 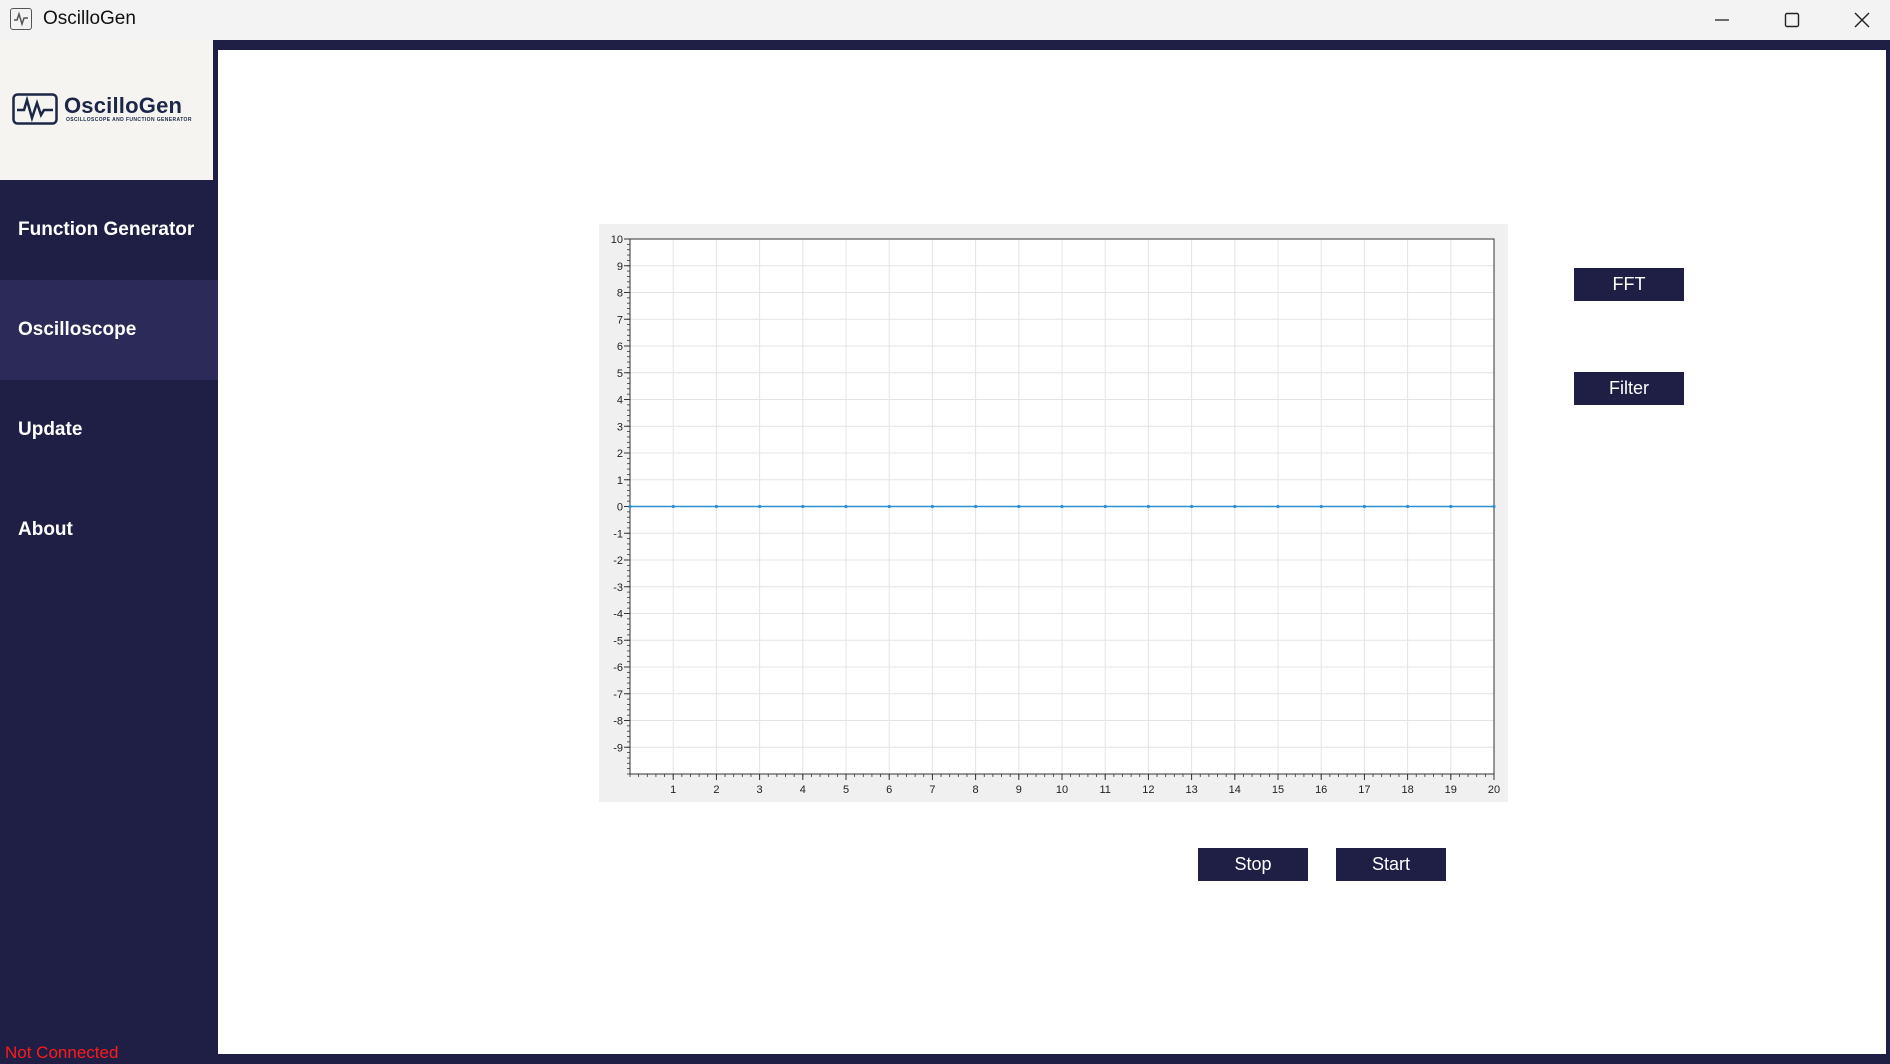 I want to click on y-tick-label: 0, so click(x=620, y=508).